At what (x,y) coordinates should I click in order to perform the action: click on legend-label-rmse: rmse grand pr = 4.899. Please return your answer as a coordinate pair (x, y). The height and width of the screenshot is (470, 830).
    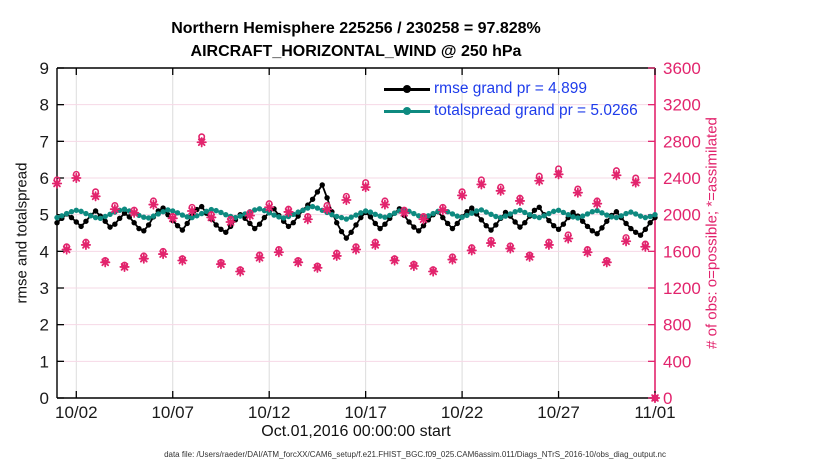
    Looking at the image, I should click on (510, 88).